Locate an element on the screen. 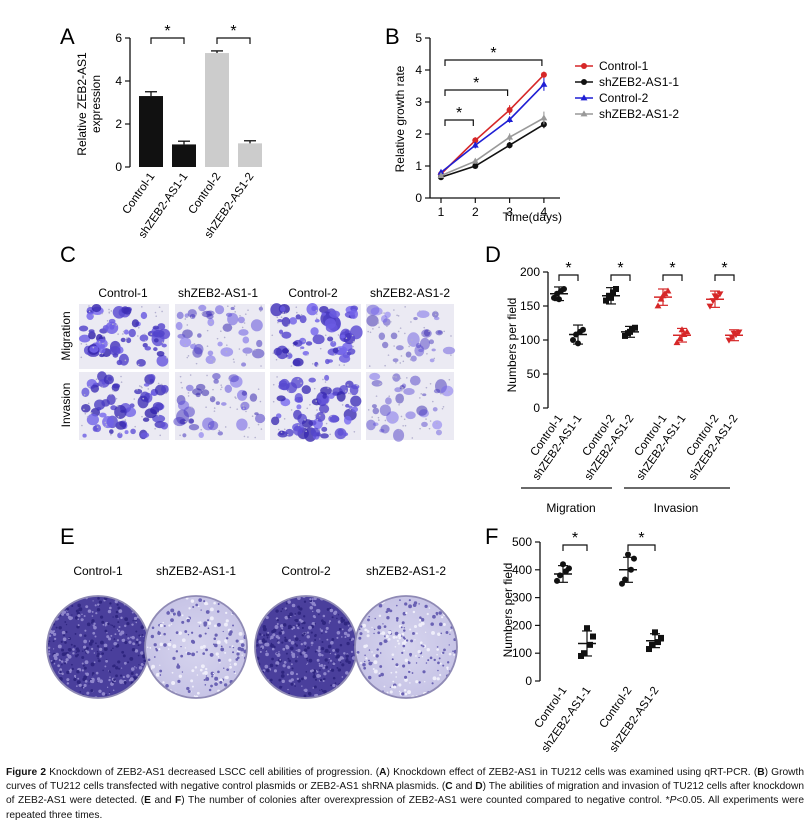 The image size is (810, 835). panel-f-y-tick-label: 300 is located at coordinates (522, 598).